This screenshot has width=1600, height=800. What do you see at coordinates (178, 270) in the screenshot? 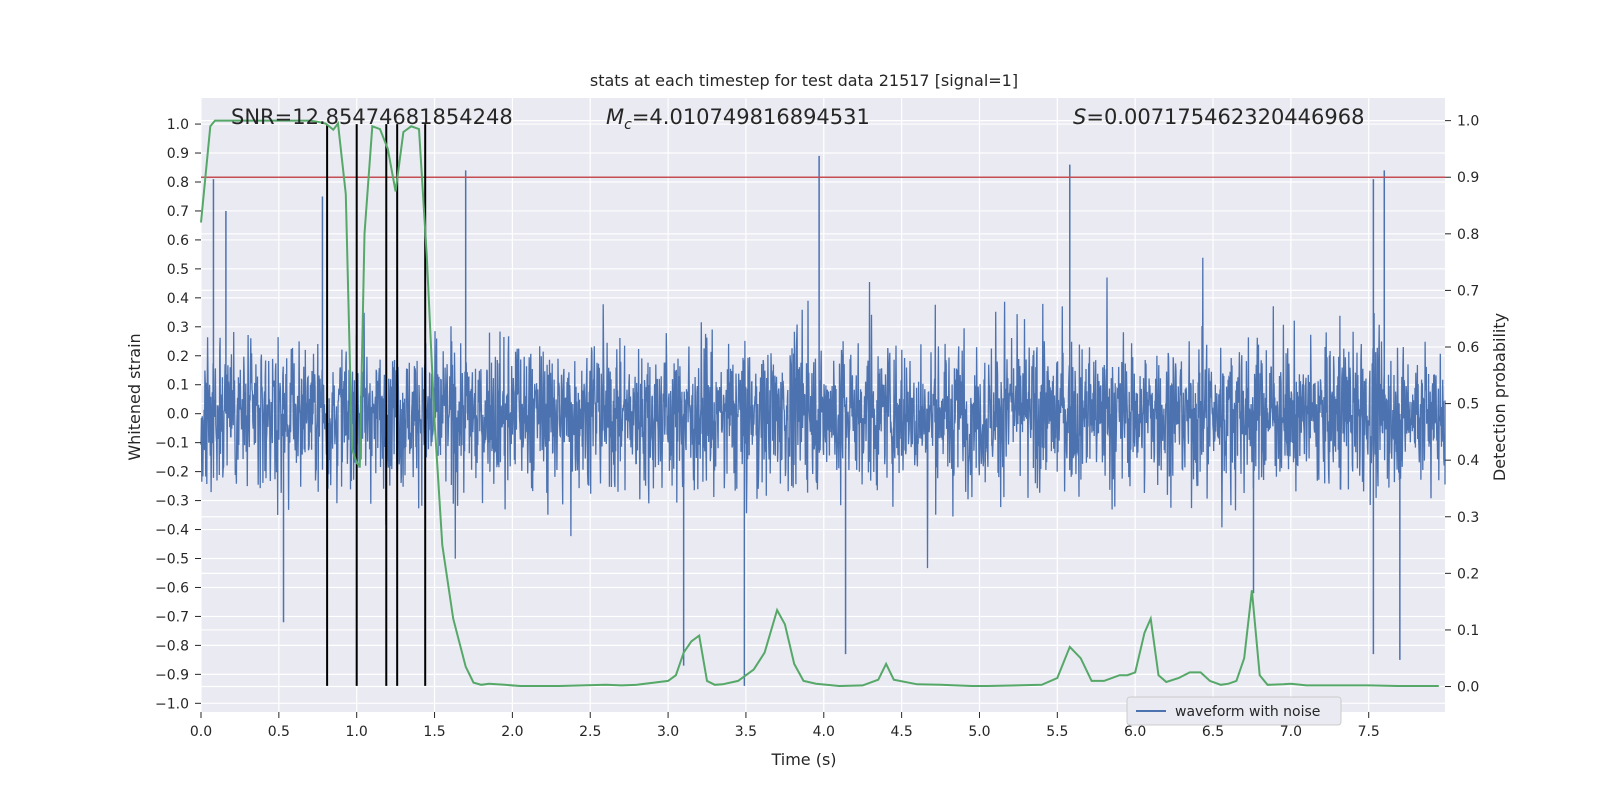
I see `y-tick-label: 0.5` at bounding box center [178, 270].